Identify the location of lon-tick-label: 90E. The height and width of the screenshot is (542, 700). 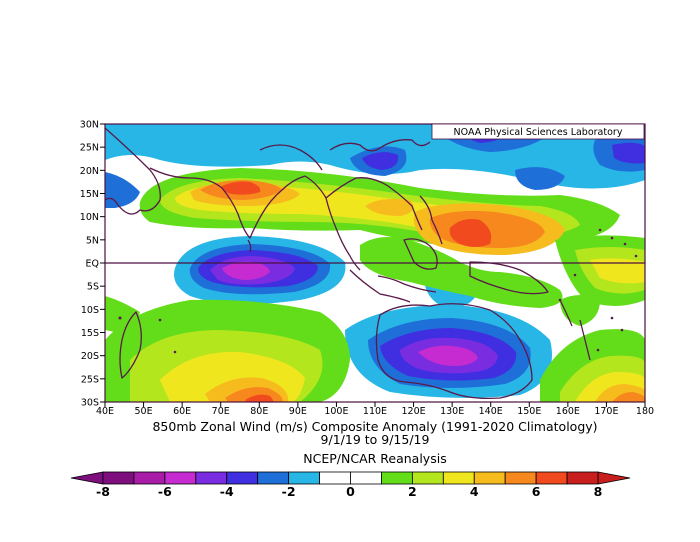
(298, 411).